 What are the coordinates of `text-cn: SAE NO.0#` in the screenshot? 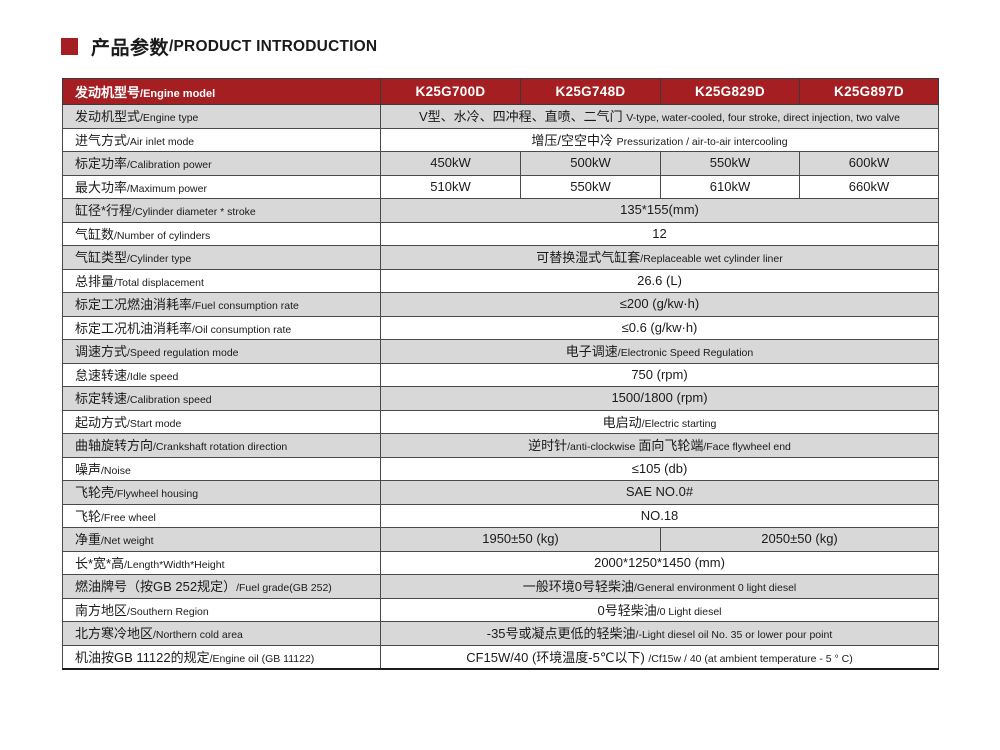 It's located at (659, 492).